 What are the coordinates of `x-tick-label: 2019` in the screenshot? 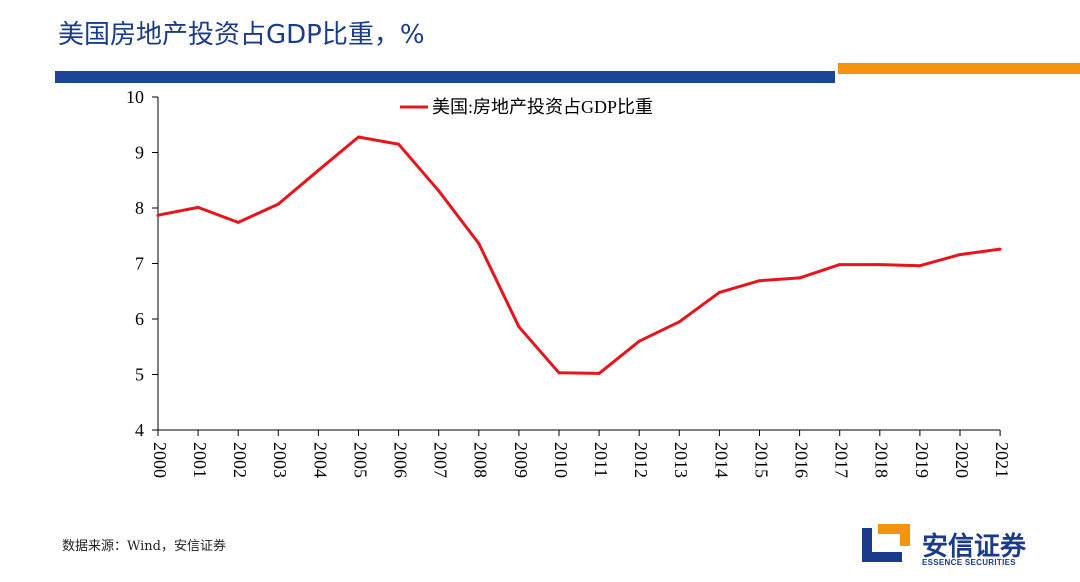 It's located at (922, 460).